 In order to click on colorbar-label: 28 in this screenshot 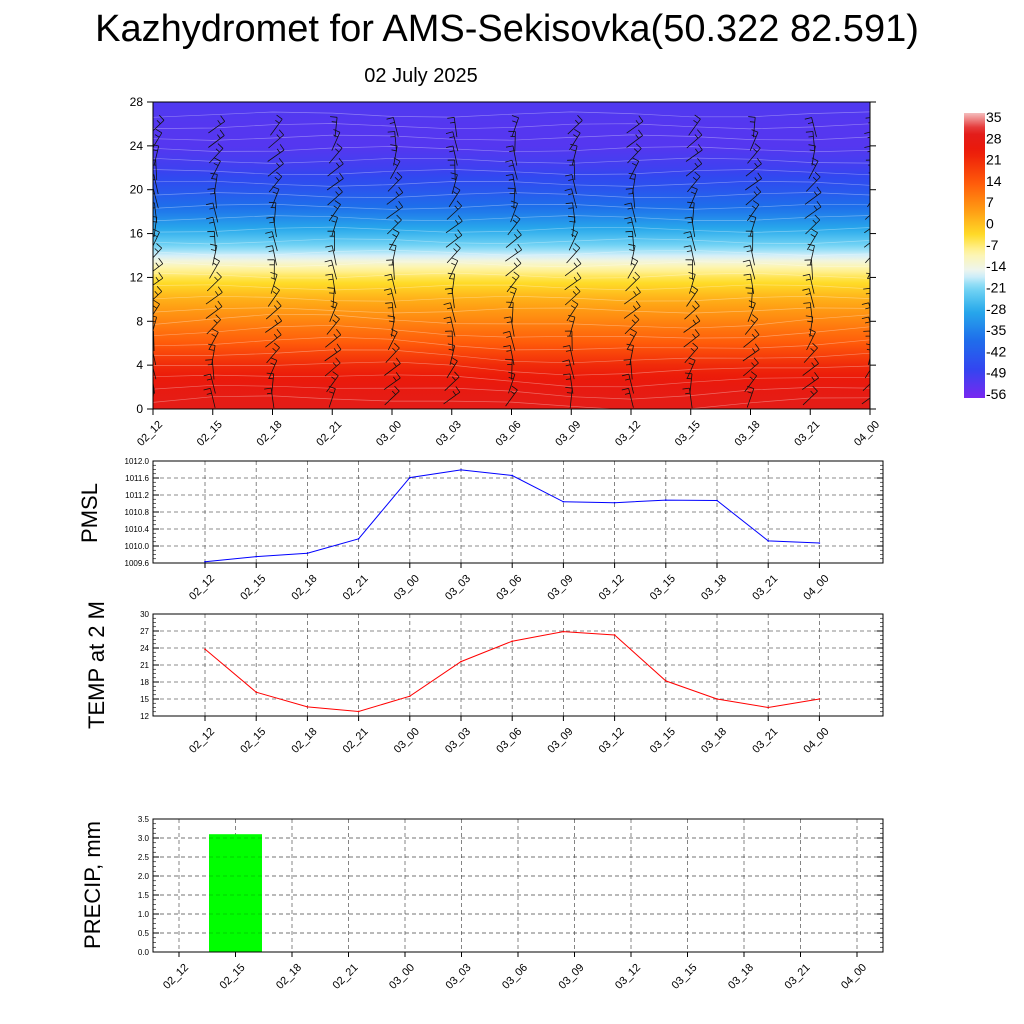, I will do `click(994, 138)`.